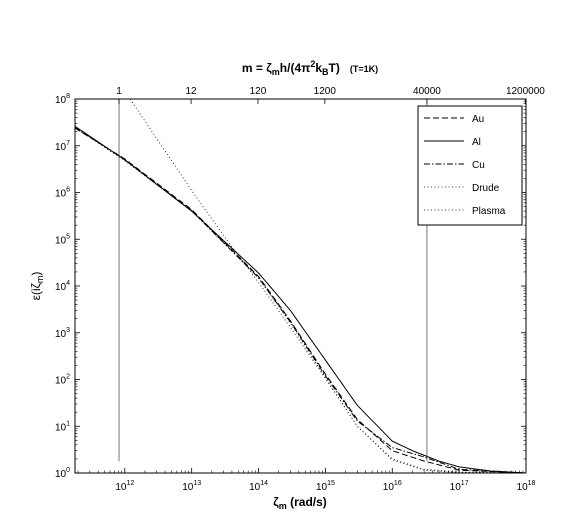 The image size is (581, 519). What do you see at coordinates (62, 380) in the screenshot?
I see `y-tick-label-2: 10²` at bounding box center [62, 380].